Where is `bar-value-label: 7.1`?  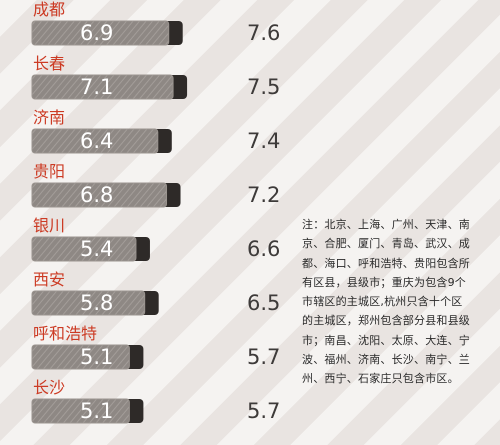
bar-value-label: 7.1 is located at coordinates (96, 87).